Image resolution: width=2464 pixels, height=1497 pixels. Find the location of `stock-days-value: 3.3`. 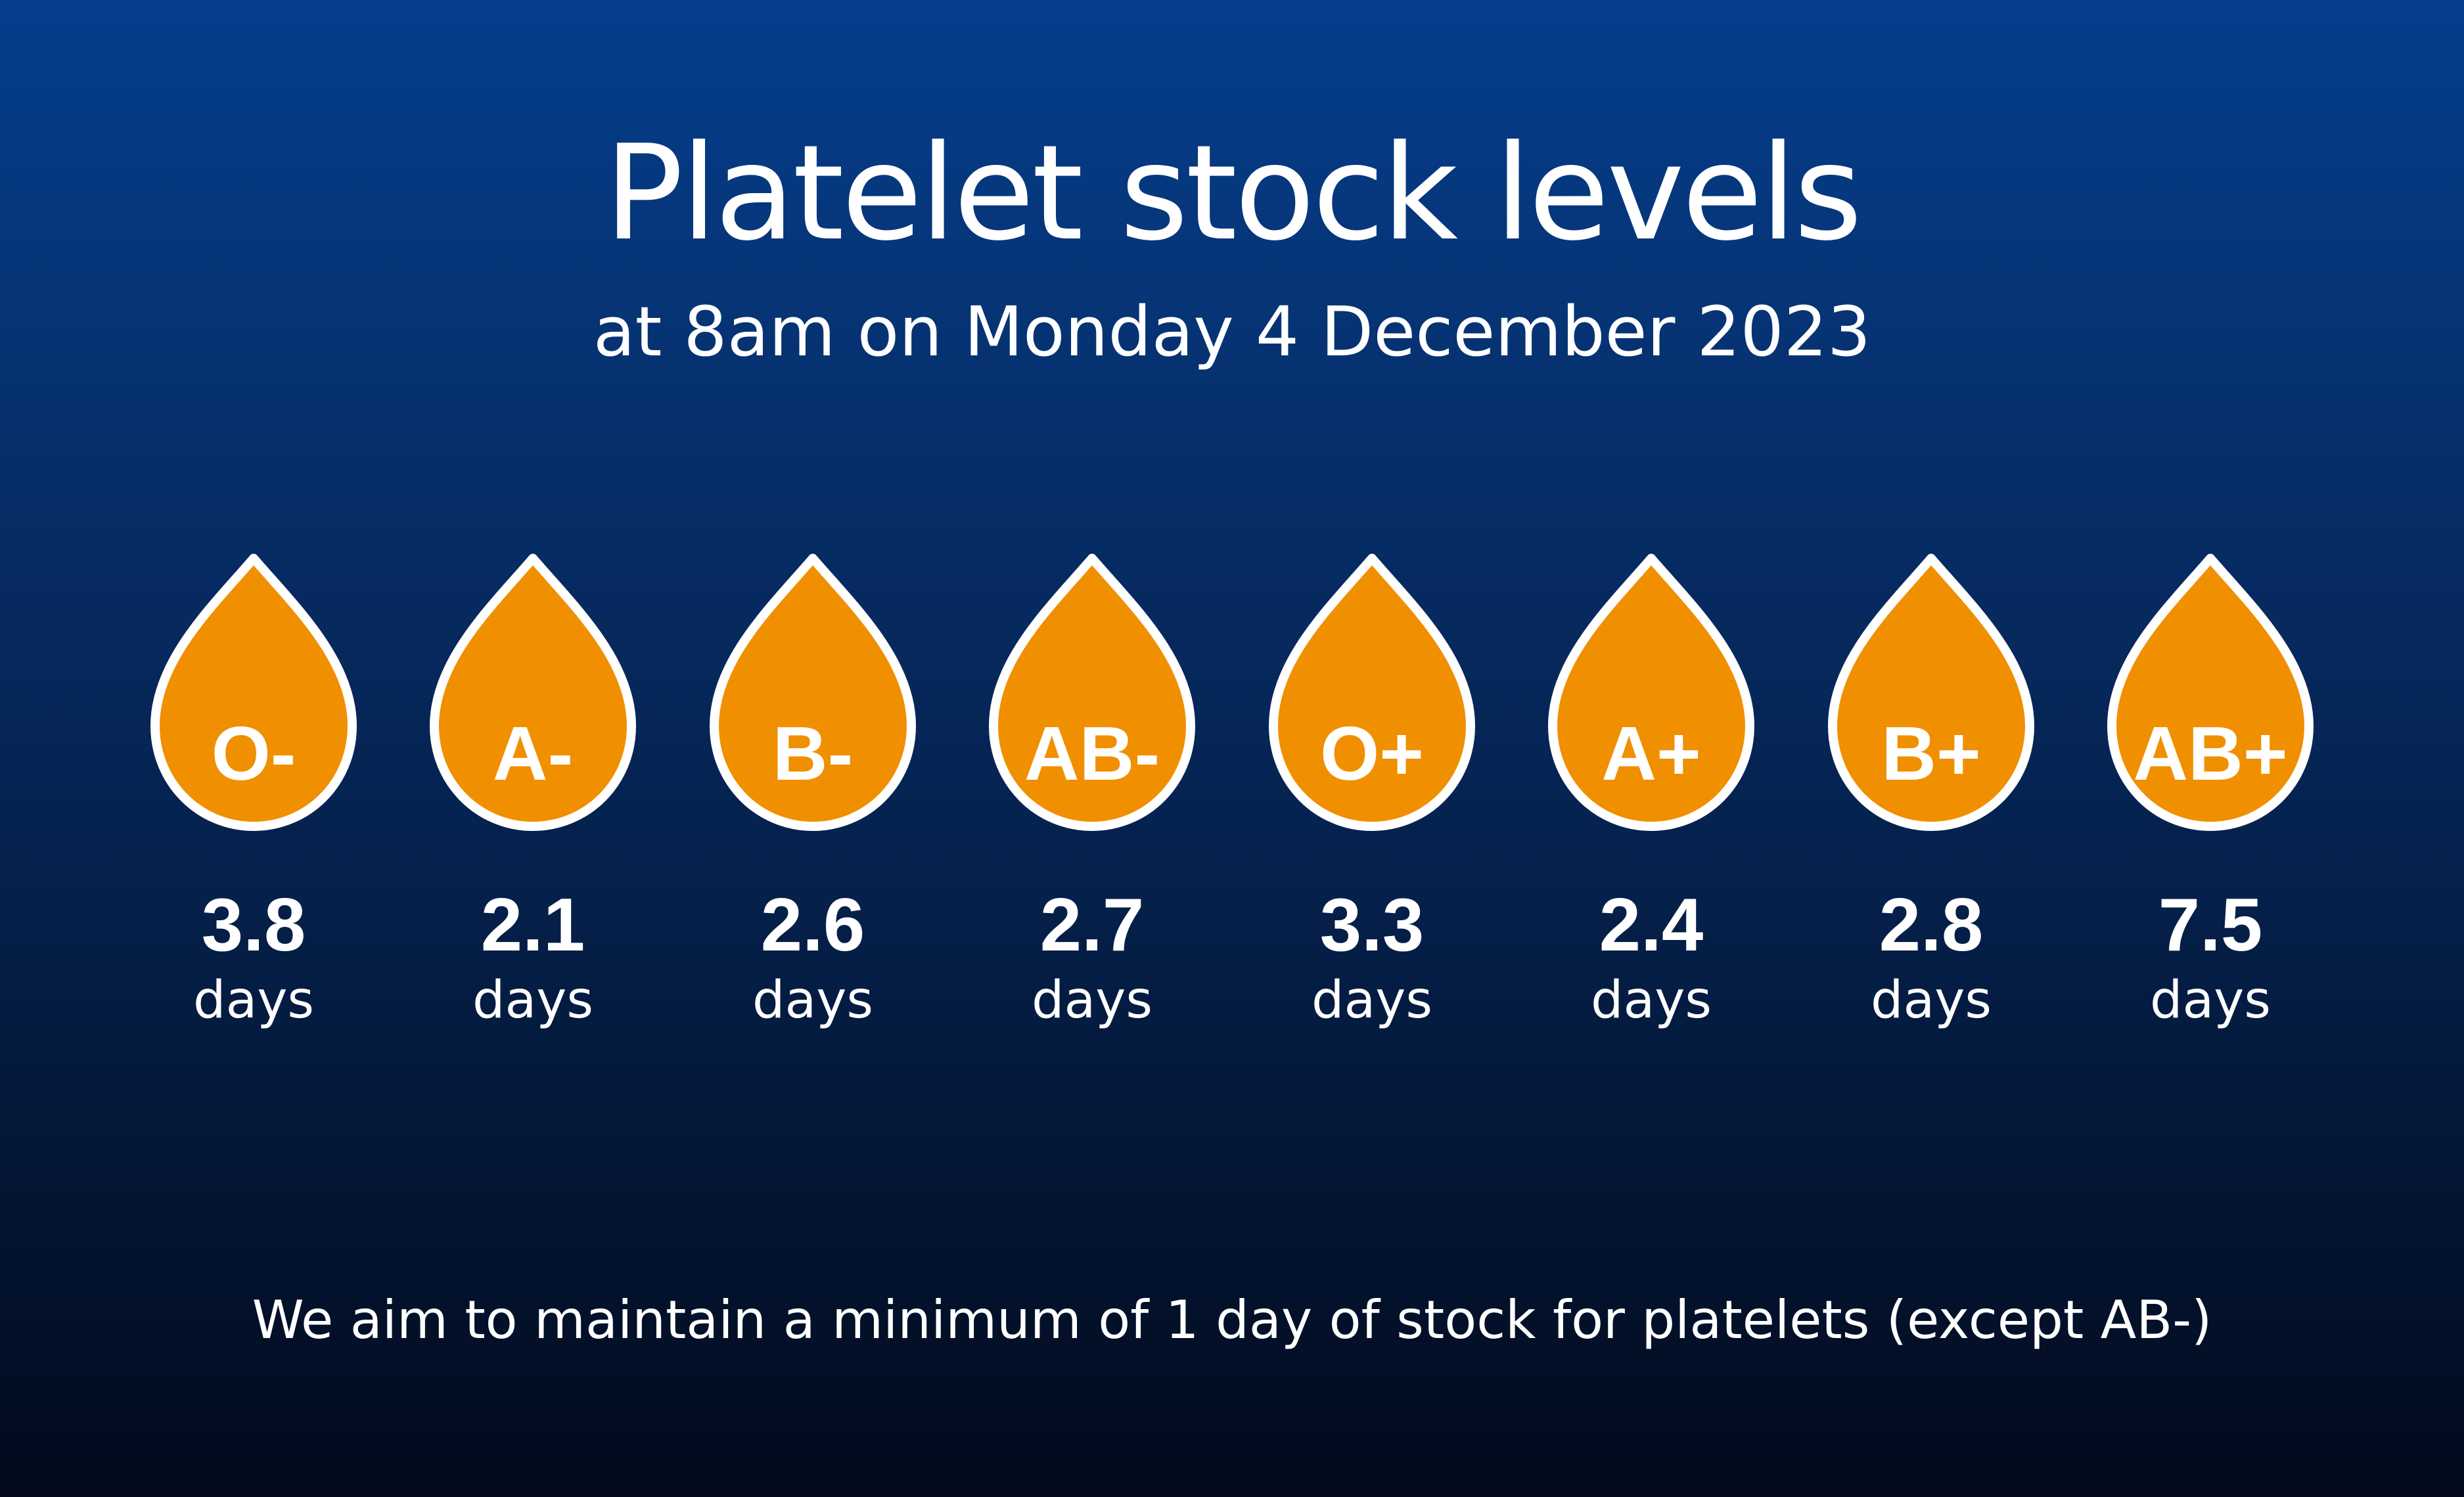

stock-days-value: 3.3 is located at coordinates (1372, 925).